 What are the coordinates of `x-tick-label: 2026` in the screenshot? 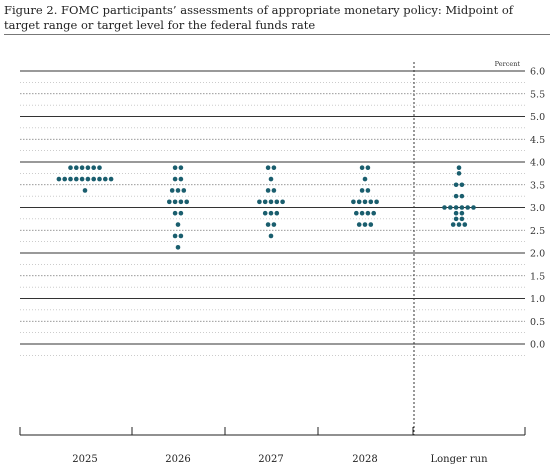 It's located at (177, 459).